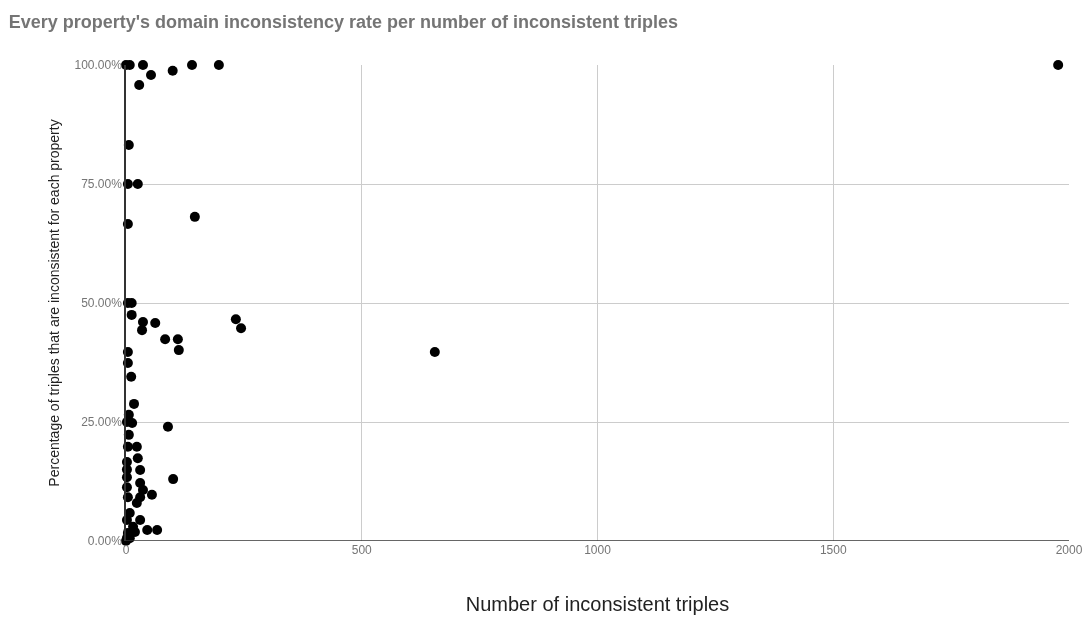 This screenshot has width=1085, height=631. What do you see at coordinates (362, 550) in the screenshot?
I see `x-tick-label: 500` at bounding box center [362, 550].